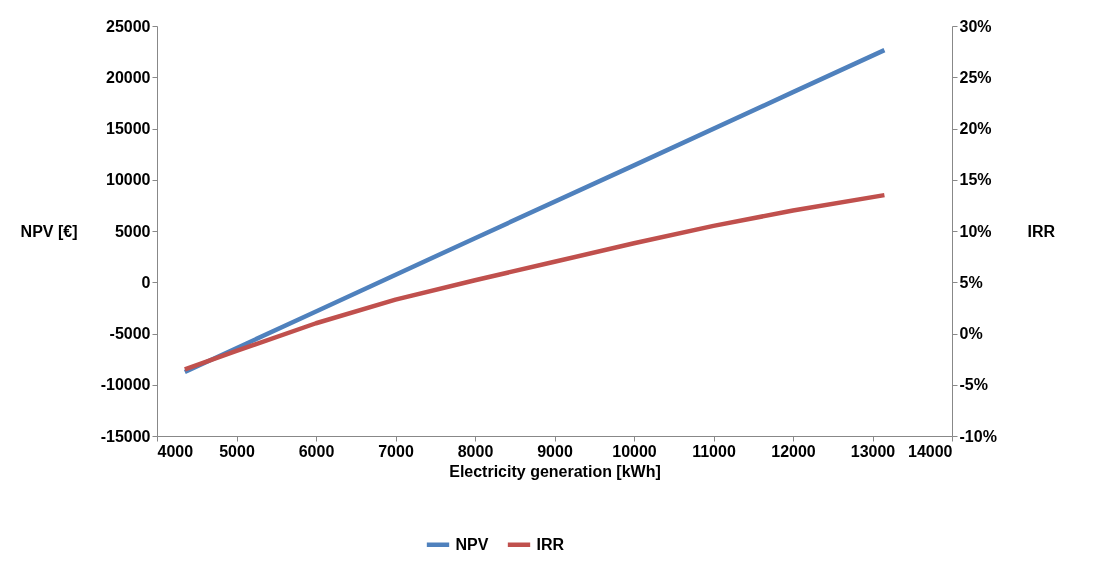 This screenshot has width=1107, height=578. Describe the element at coordinates (975, 180) in the screenshot. I see `y2-tick-label: 15%` at that location.